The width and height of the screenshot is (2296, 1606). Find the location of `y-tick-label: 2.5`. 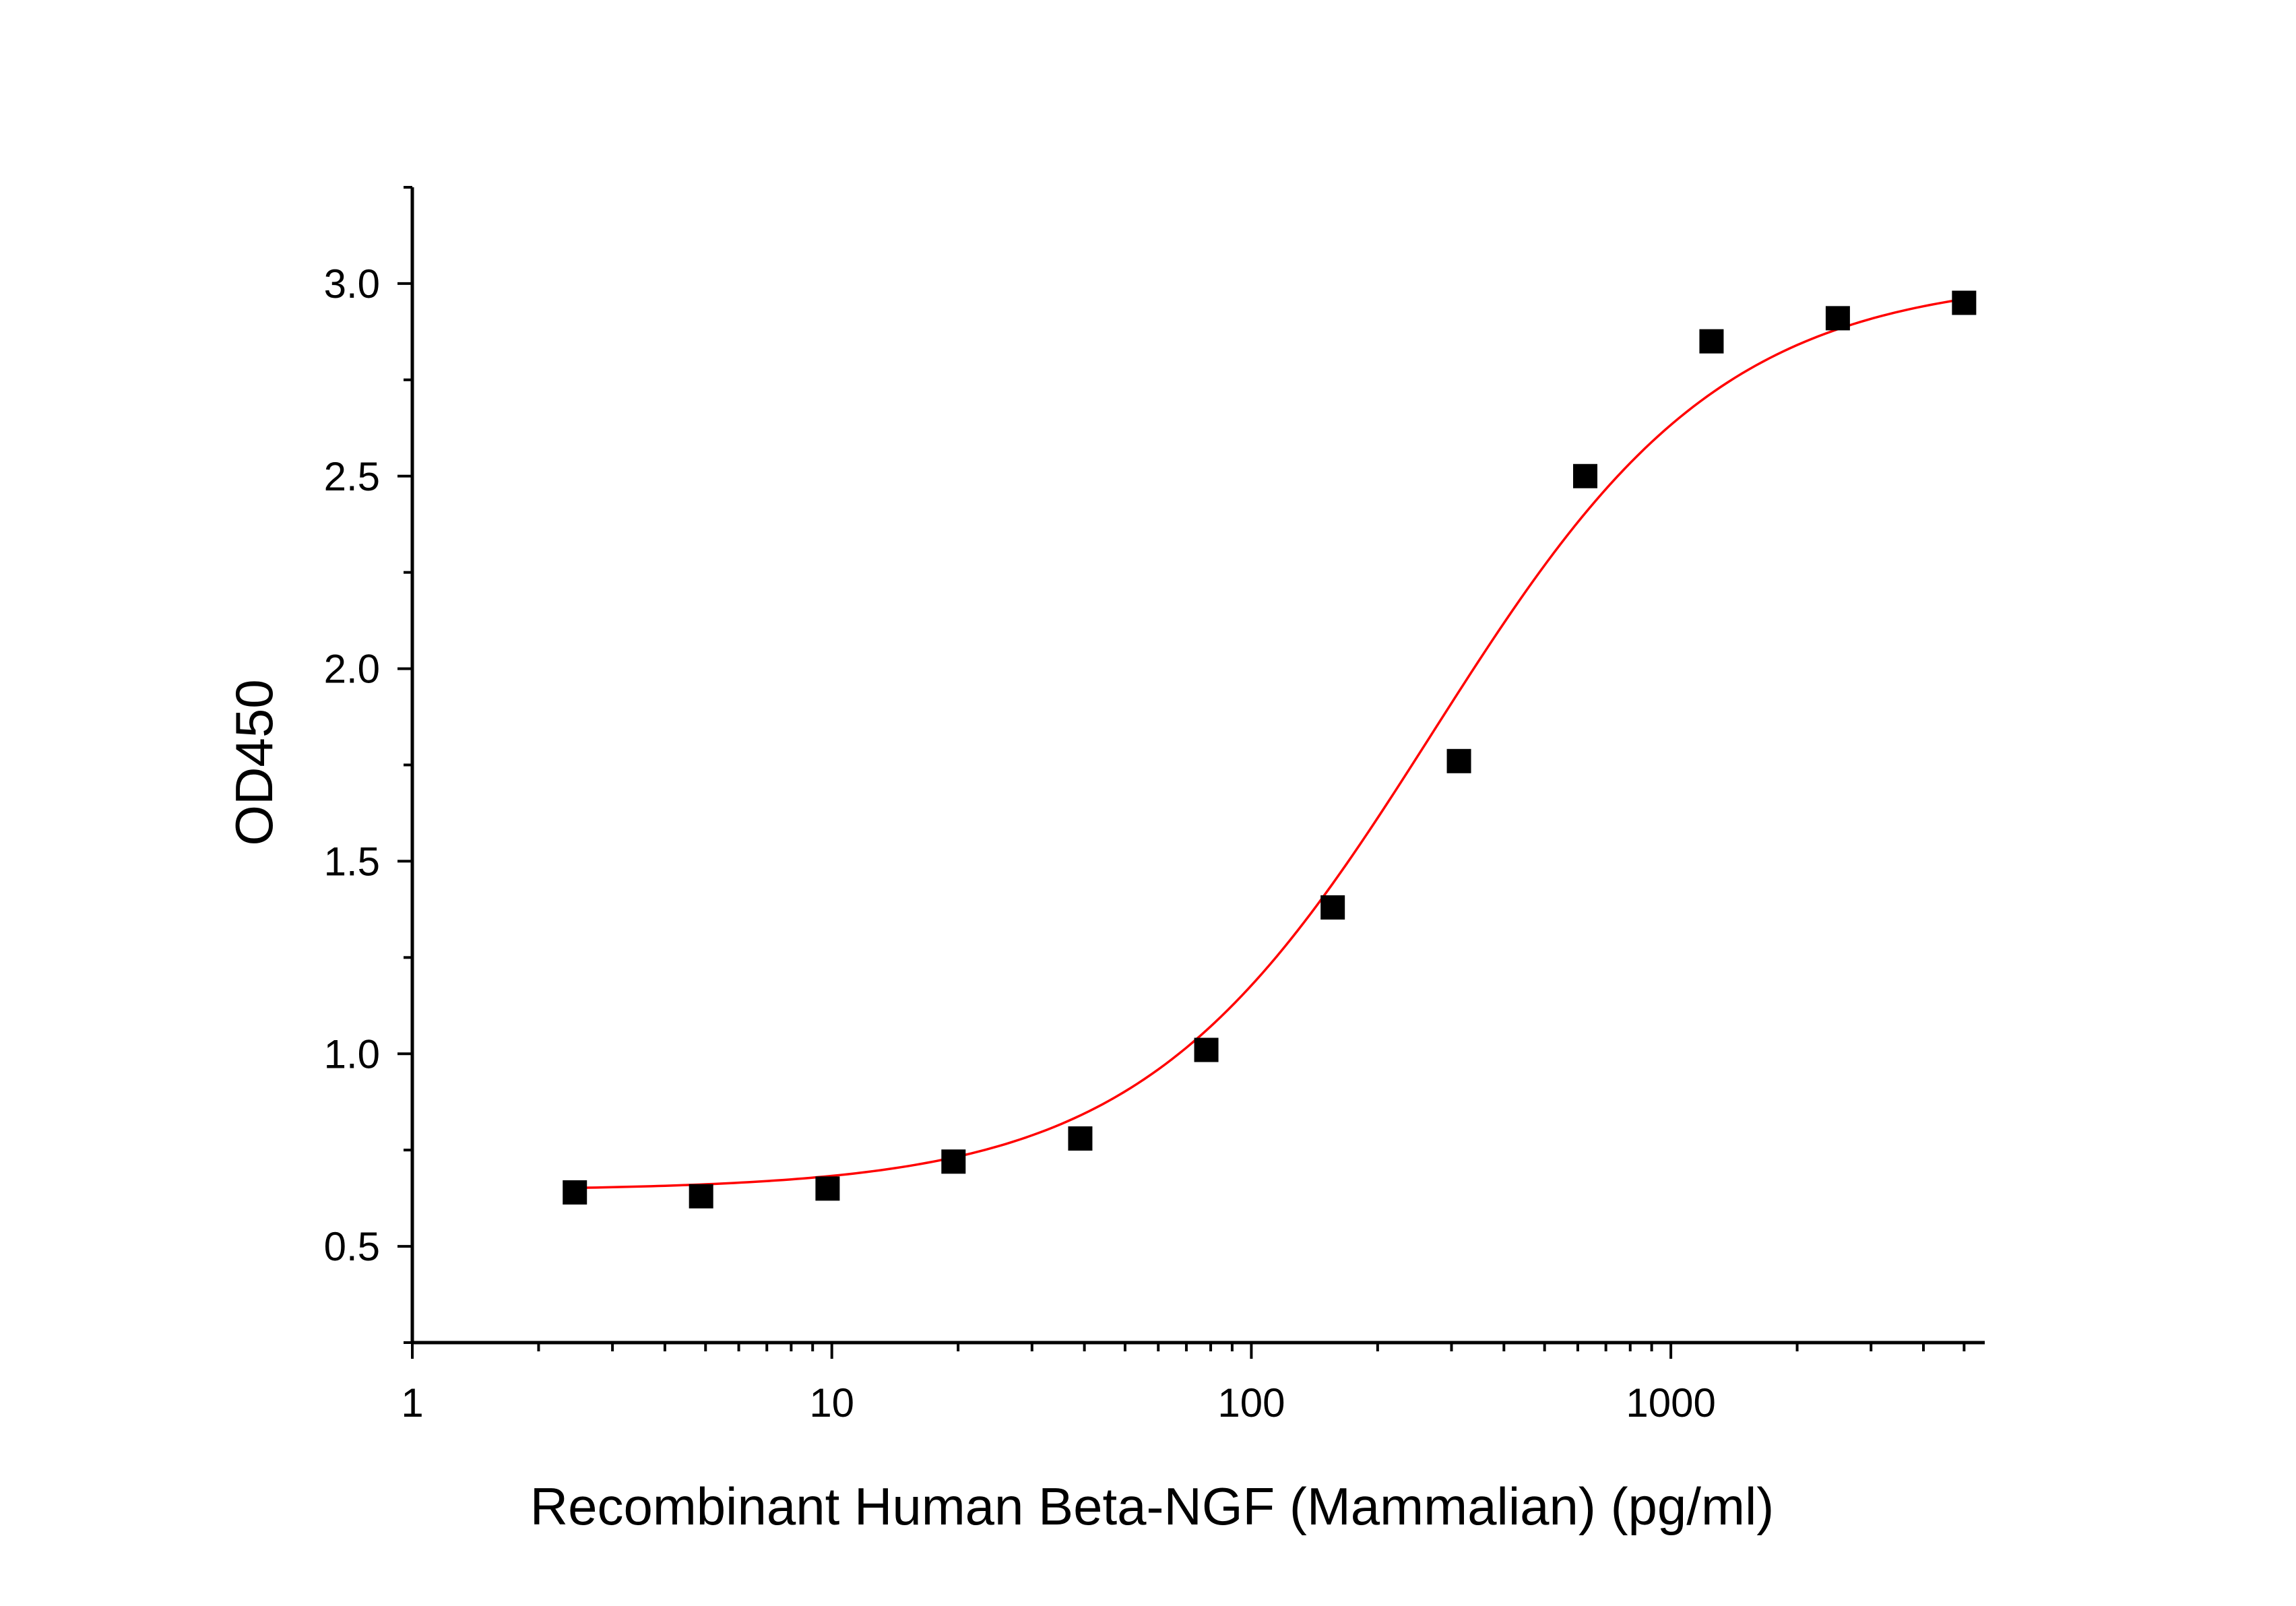

y-tick-label: 2.5 is located at coordinates (352, 476).